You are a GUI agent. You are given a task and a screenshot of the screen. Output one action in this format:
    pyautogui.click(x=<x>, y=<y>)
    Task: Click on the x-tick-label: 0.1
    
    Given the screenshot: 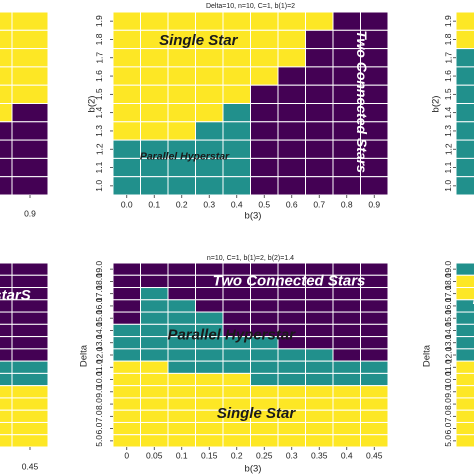 What is the action you would take?
    pyautogui.click(x=182, y=455)
    